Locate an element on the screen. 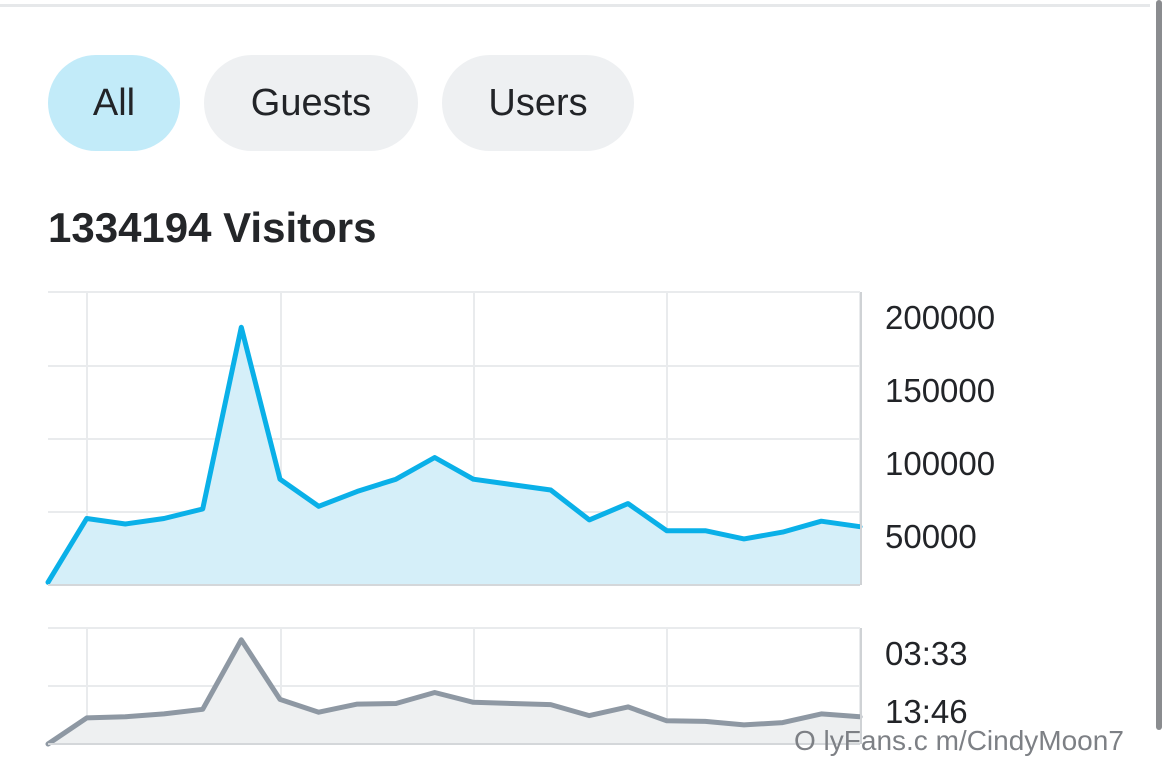 The image size is (1170, 772). y-tick-label: 150000 is located at coordinates (940, 390).